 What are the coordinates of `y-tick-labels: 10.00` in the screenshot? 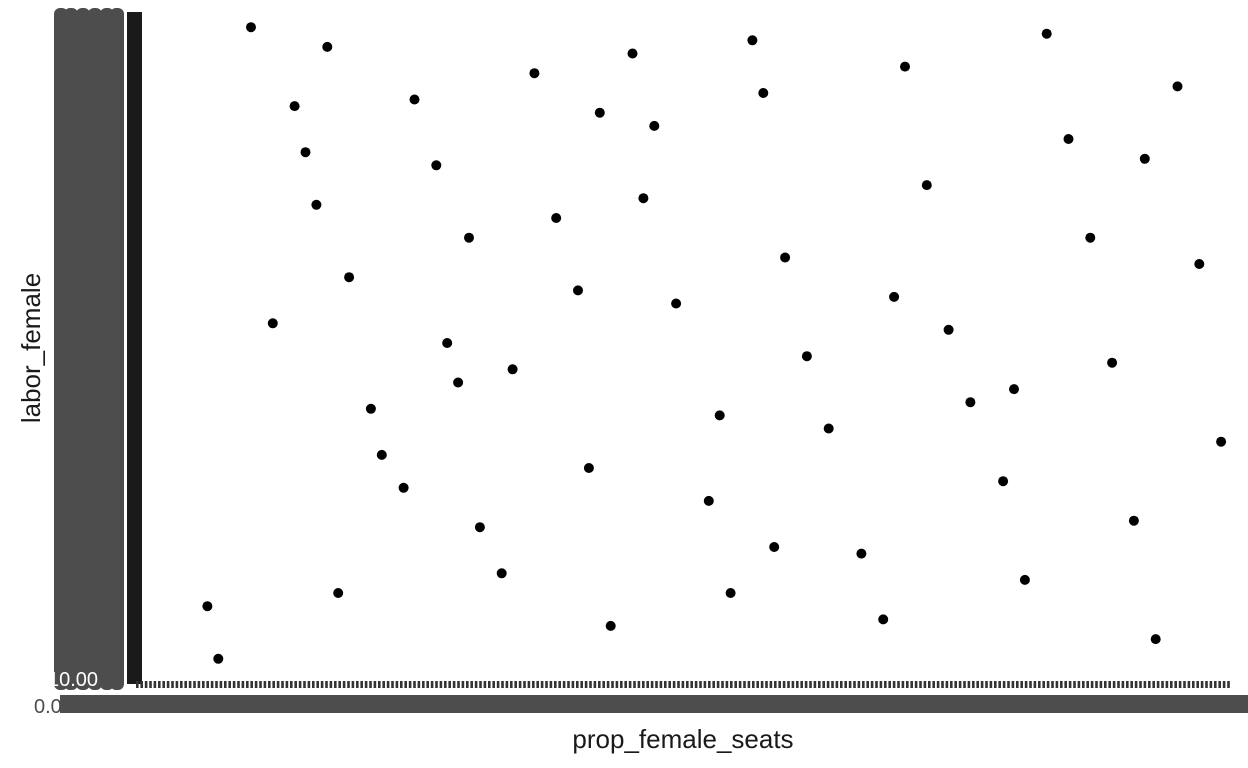 It's located at (86, 349).